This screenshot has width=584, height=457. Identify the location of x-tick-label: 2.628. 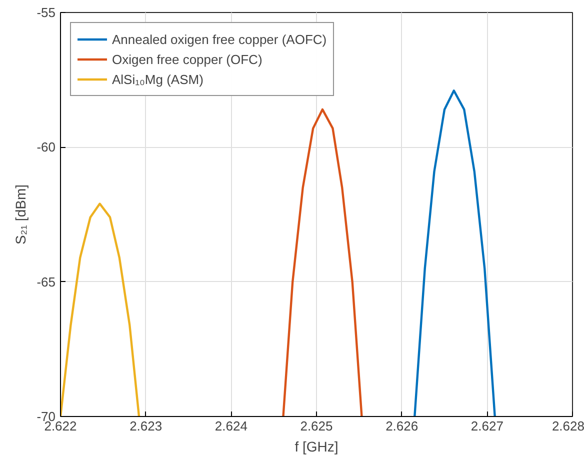
(568, 426).